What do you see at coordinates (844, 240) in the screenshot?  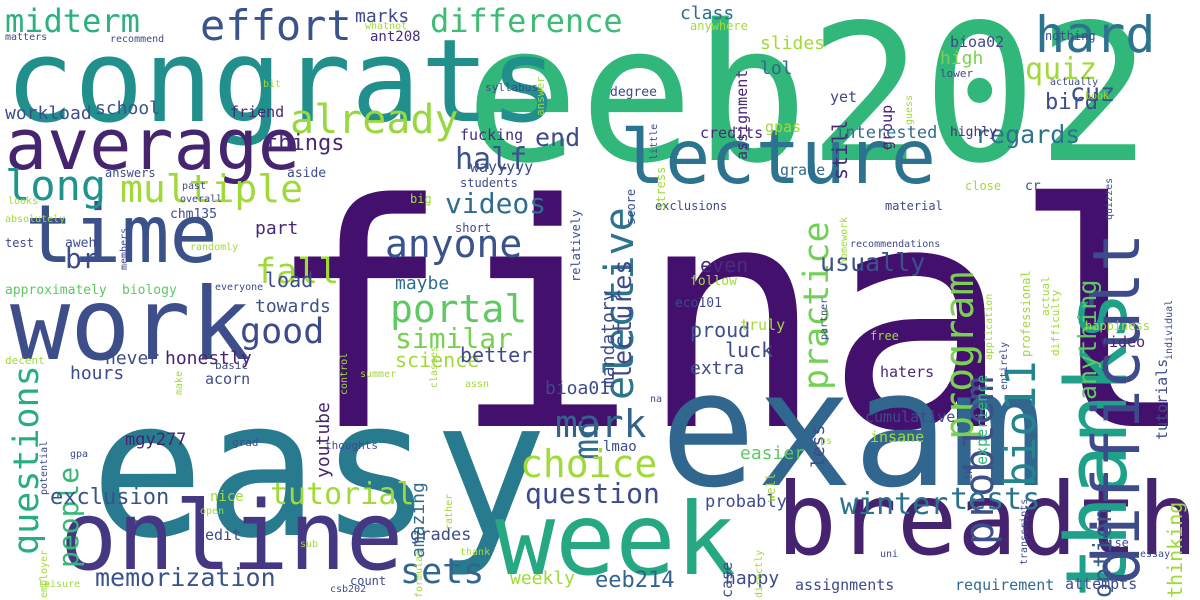 I see `word-homework: homework` at bounding box center [844, 240].